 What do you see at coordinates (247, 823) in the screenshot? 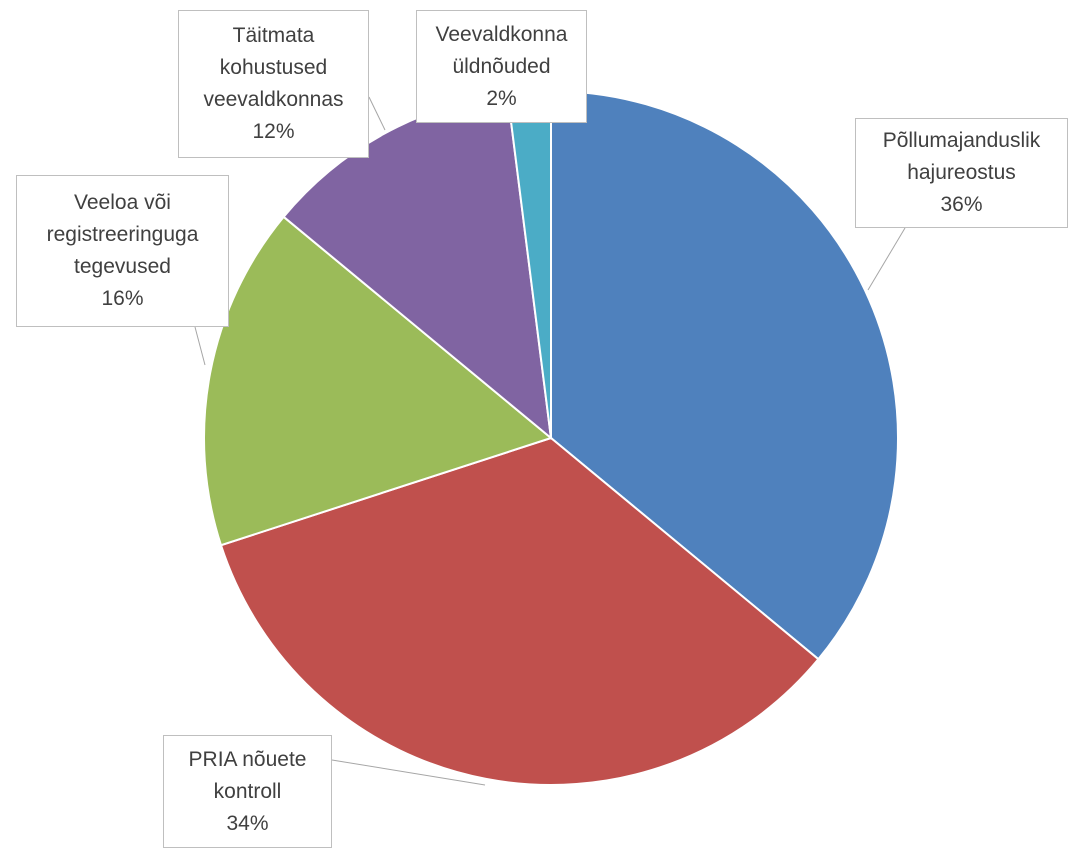
I see `value-label: 34%` at bounding box center [247, 823].